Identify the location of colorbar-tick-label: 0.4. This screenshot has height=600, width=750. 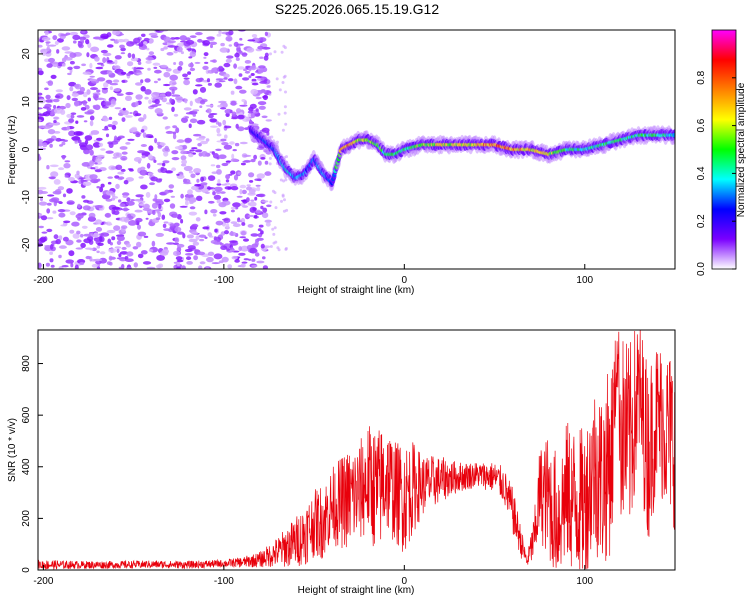
(701, 173).